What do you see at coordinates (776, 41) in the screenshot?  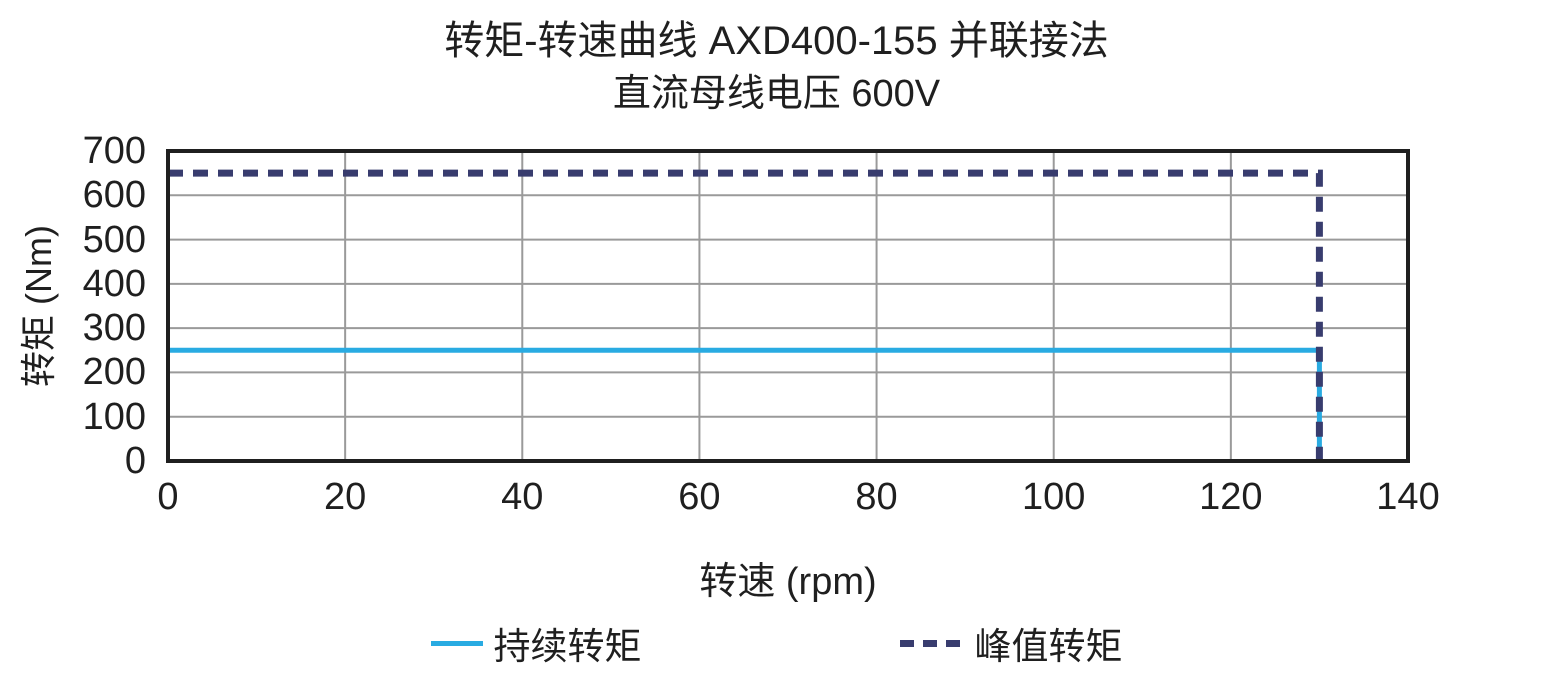 I see `chart-title: 转矩-转速曲线 AXD400-155 并联接法` at bounding box center [776, 41].